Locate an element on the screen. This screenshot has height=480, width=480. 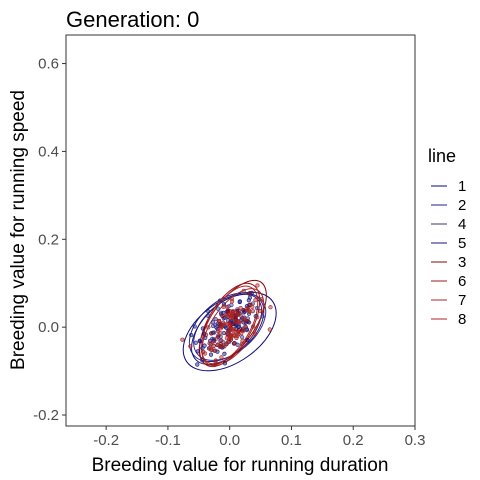
legend-label-2: 2 is located at coordinates (462, 205).